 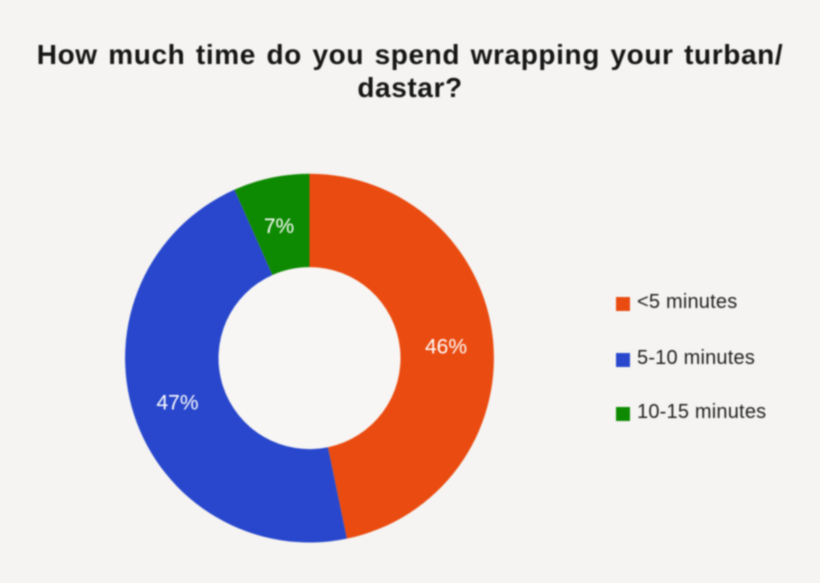 I want to click on svg-text: 47%, so click(x=177, y=403).